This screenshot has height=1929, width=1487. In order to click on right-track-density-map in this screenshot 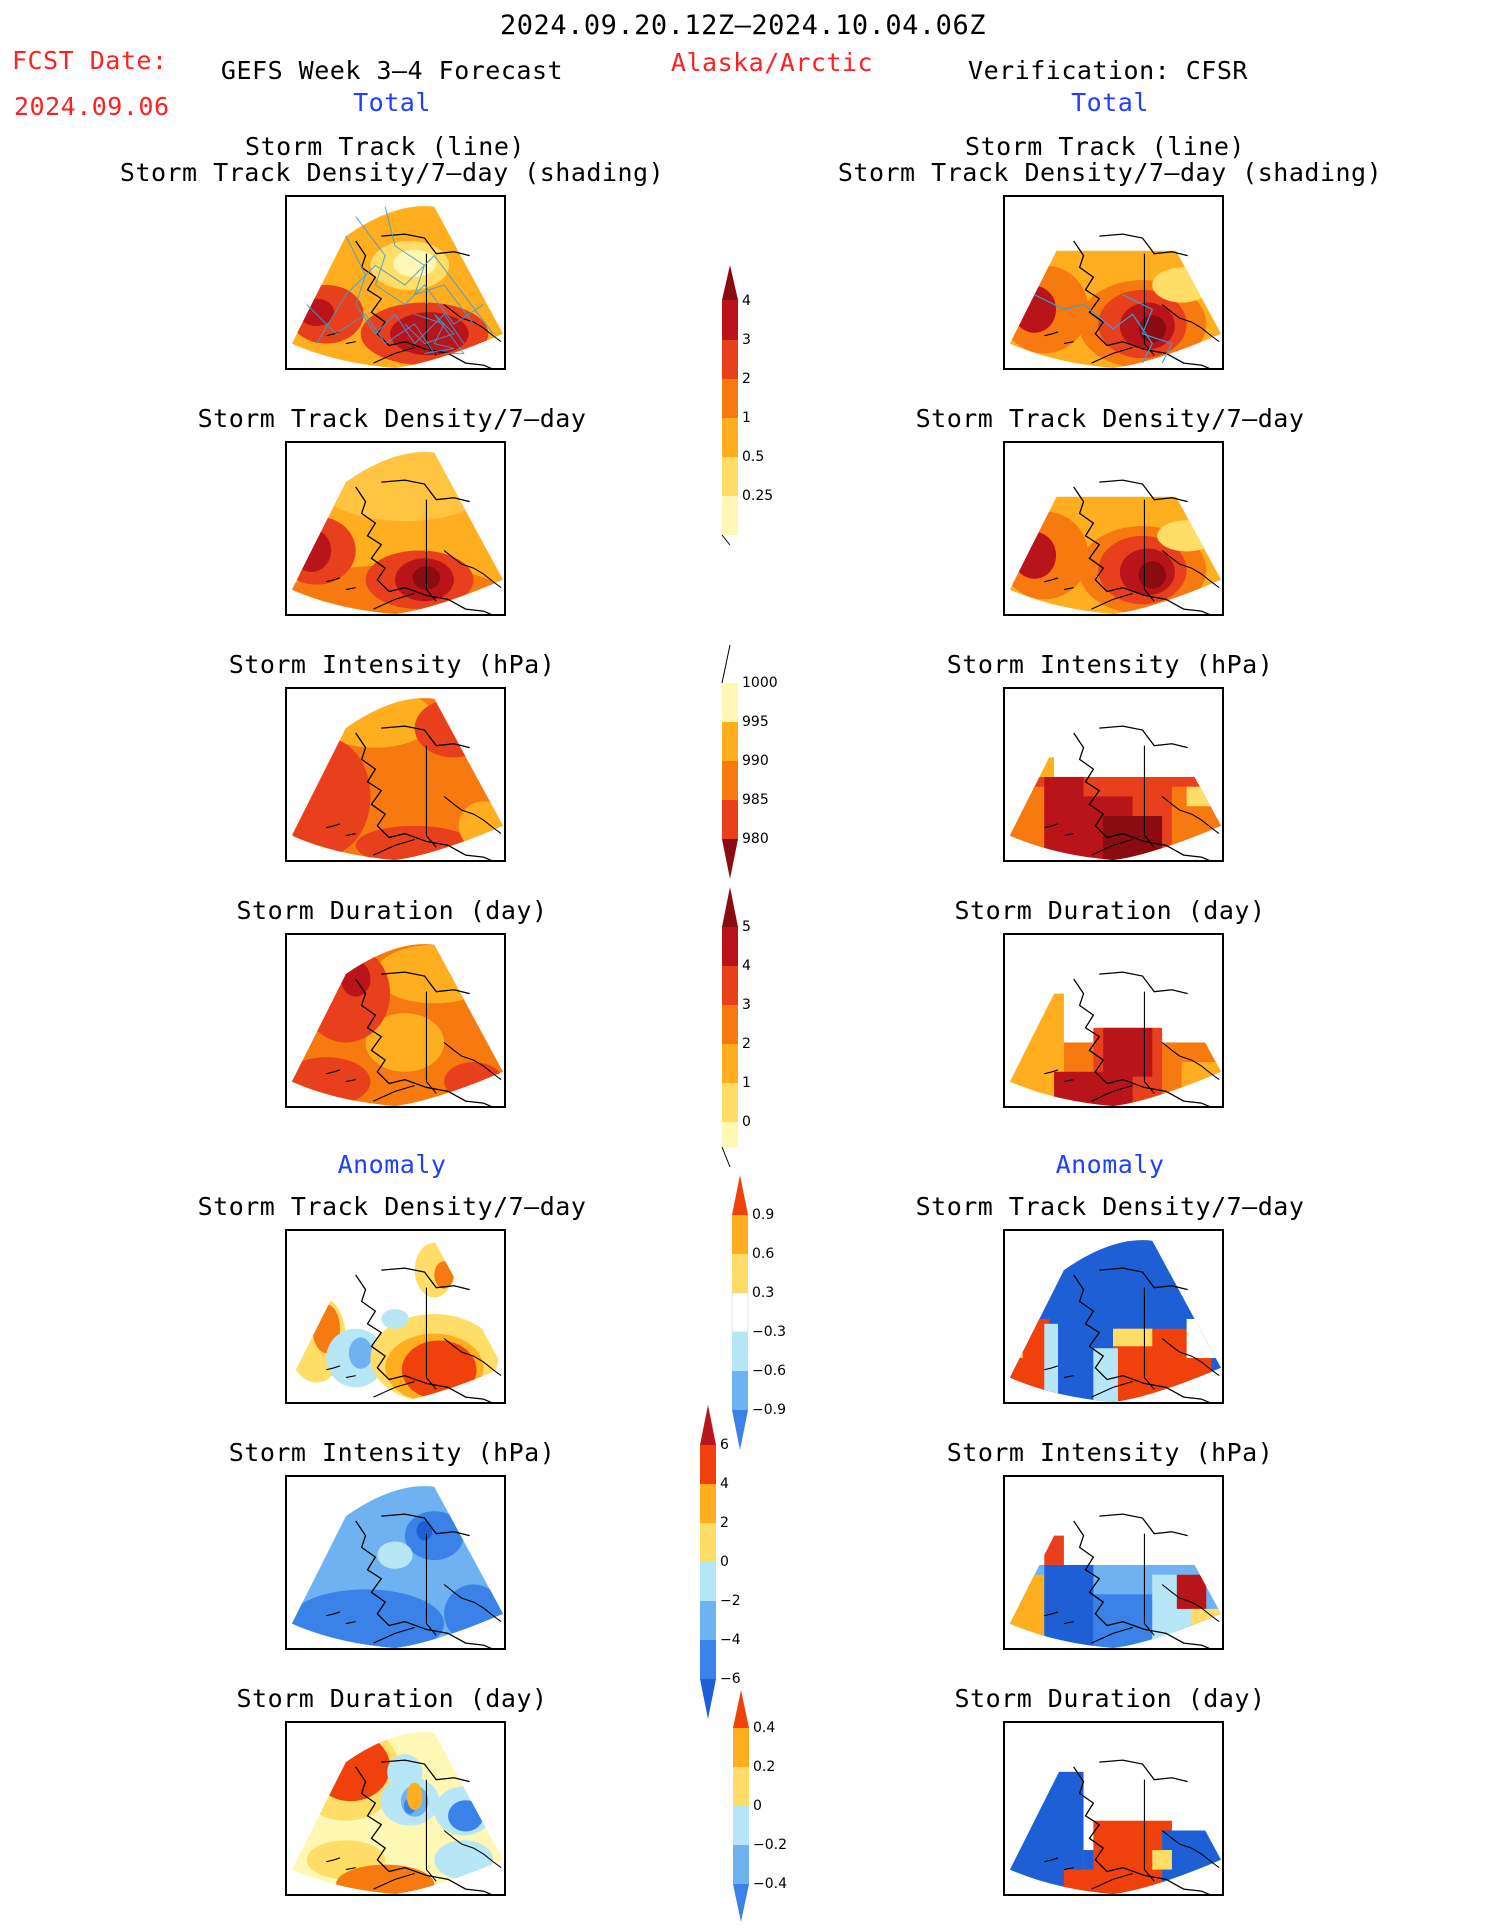, I will do `click(1113, 282)`.